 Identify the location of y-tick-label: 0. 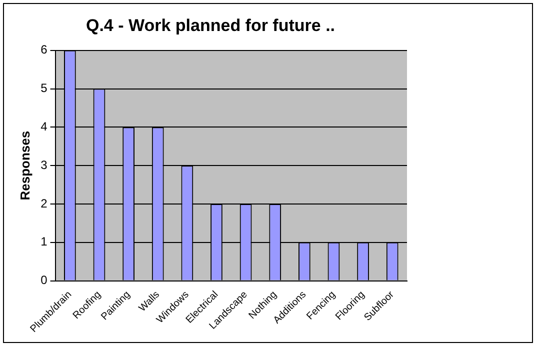
(44, 280).